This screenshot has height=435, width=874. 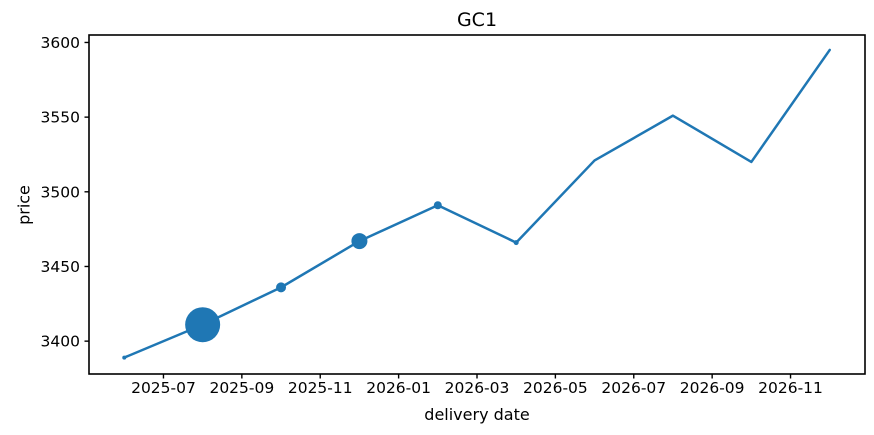 I want to click on x-tick-label: 2026-11, so click(x=790, y=388).